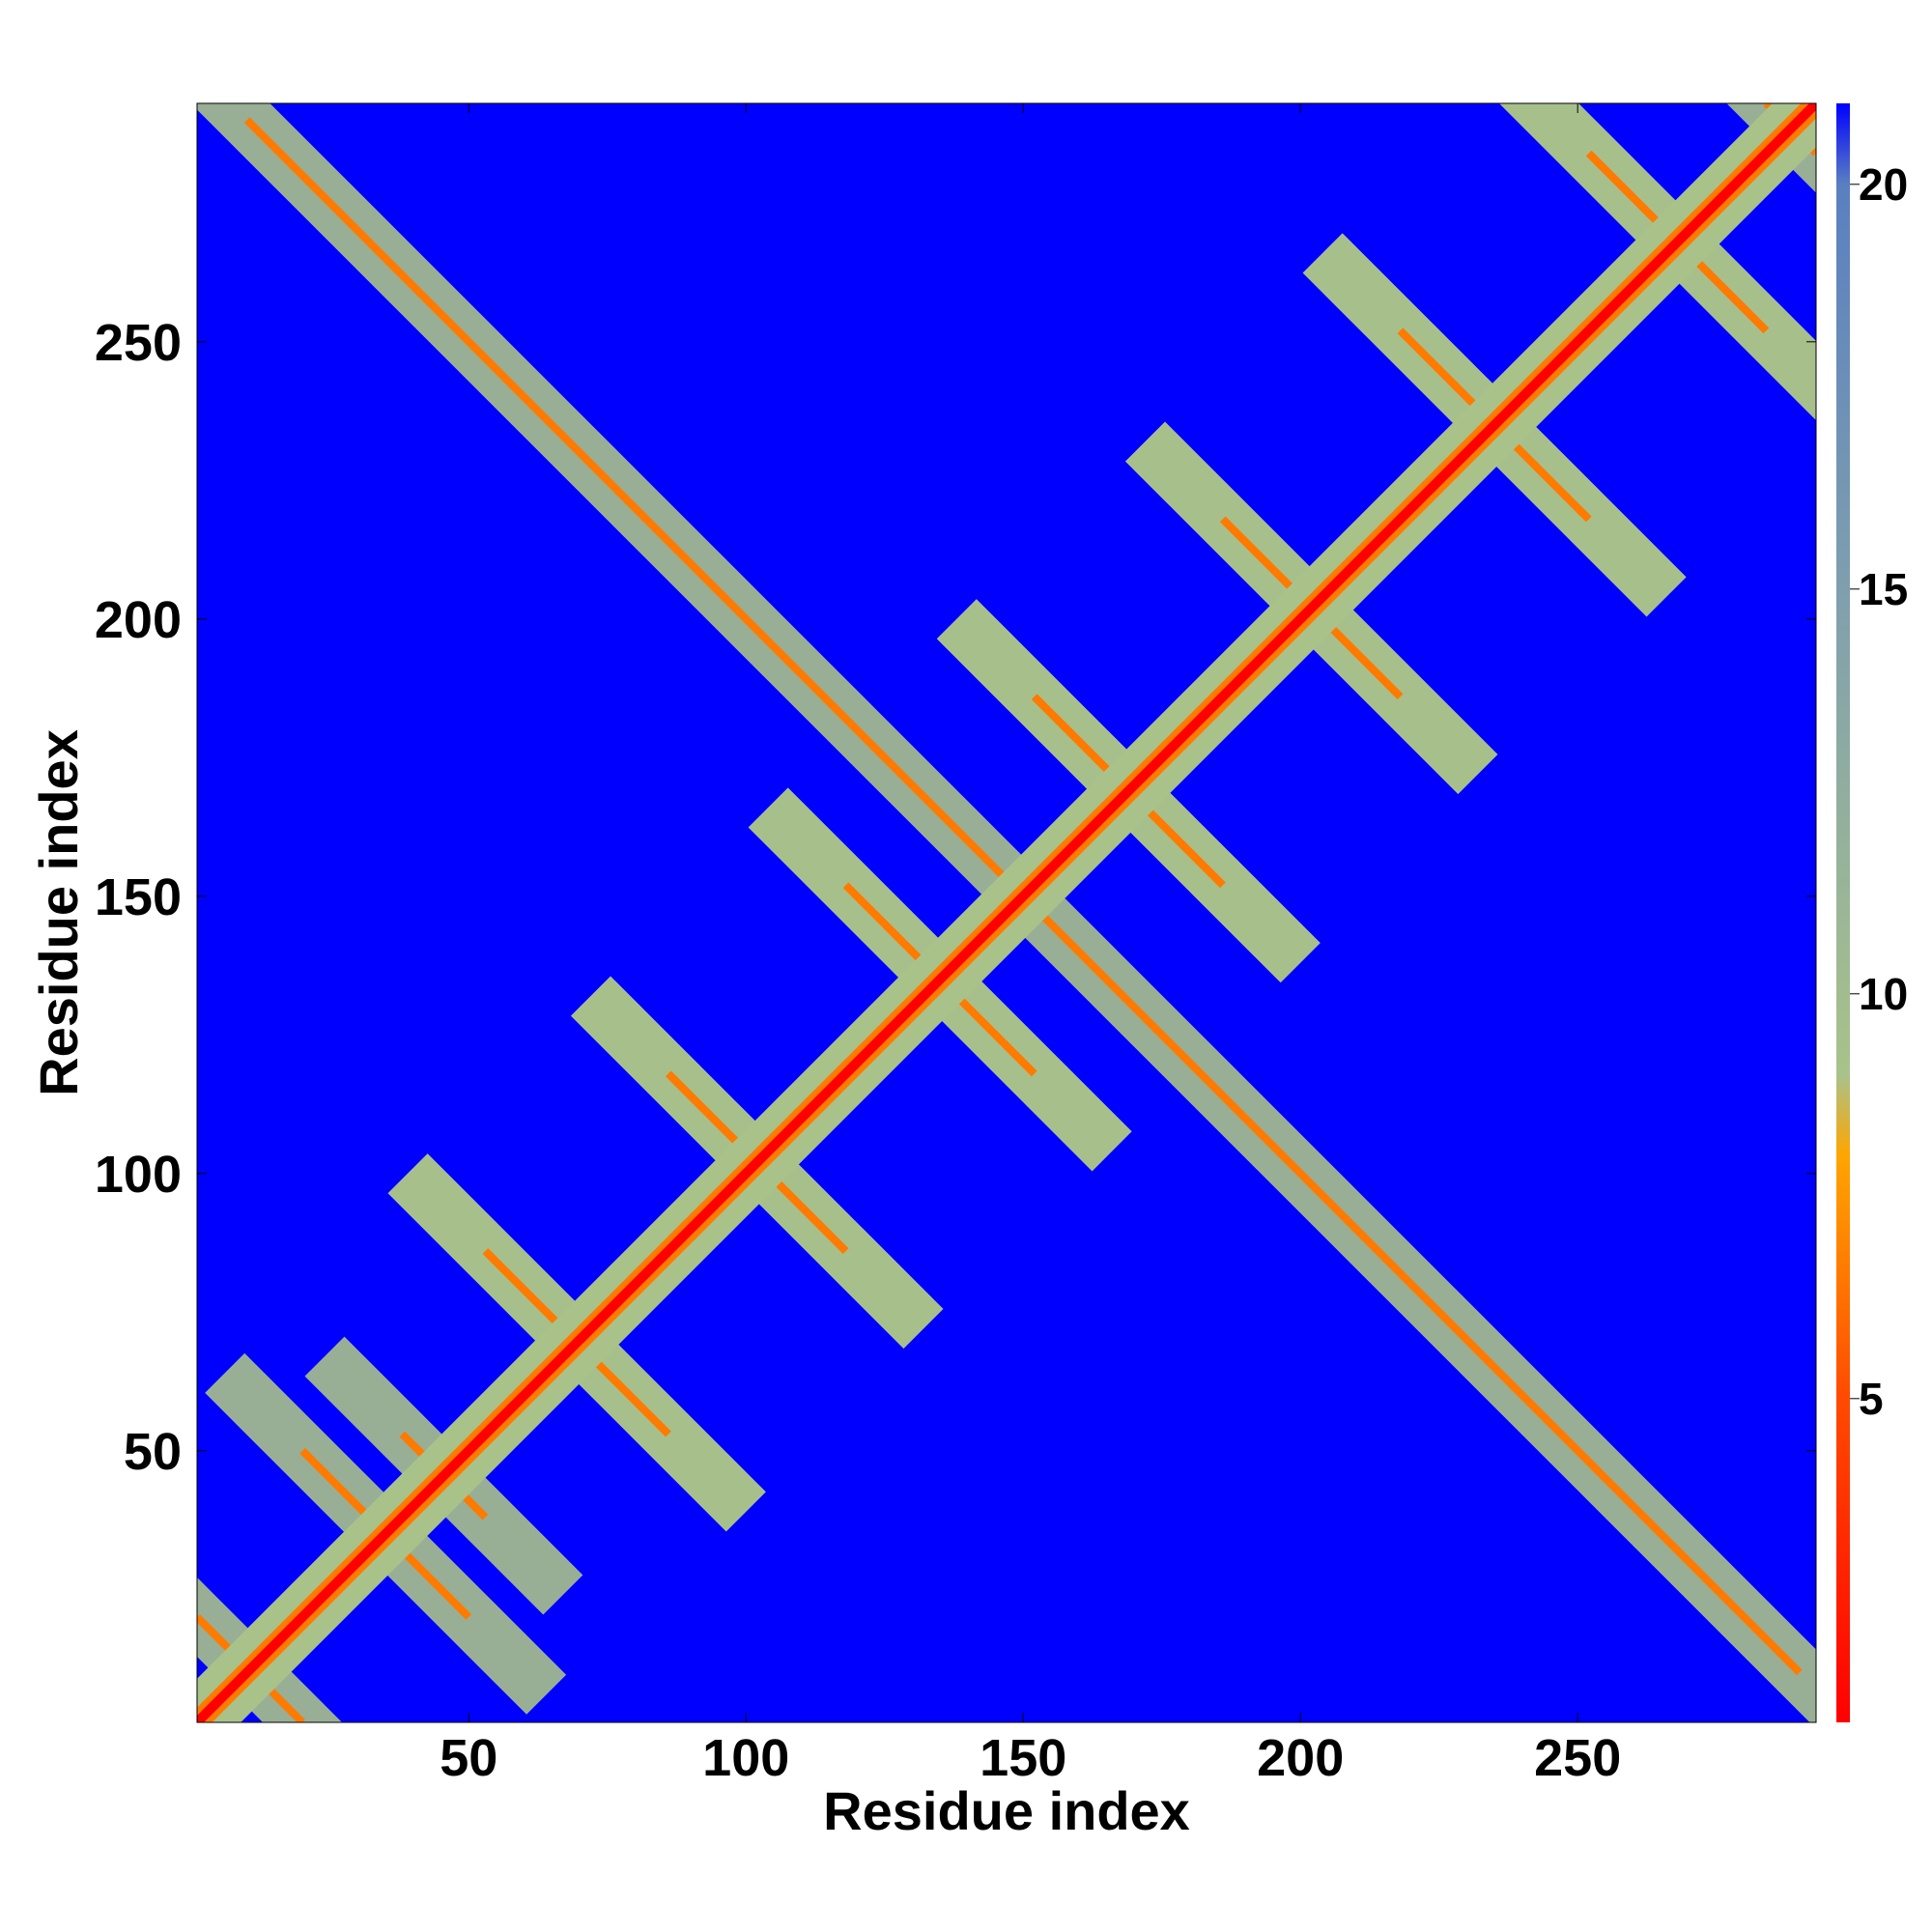 This screenshot has width=1932, height=1932. I want to click on x-axis-label: Residue index, so click(1006, 1810).